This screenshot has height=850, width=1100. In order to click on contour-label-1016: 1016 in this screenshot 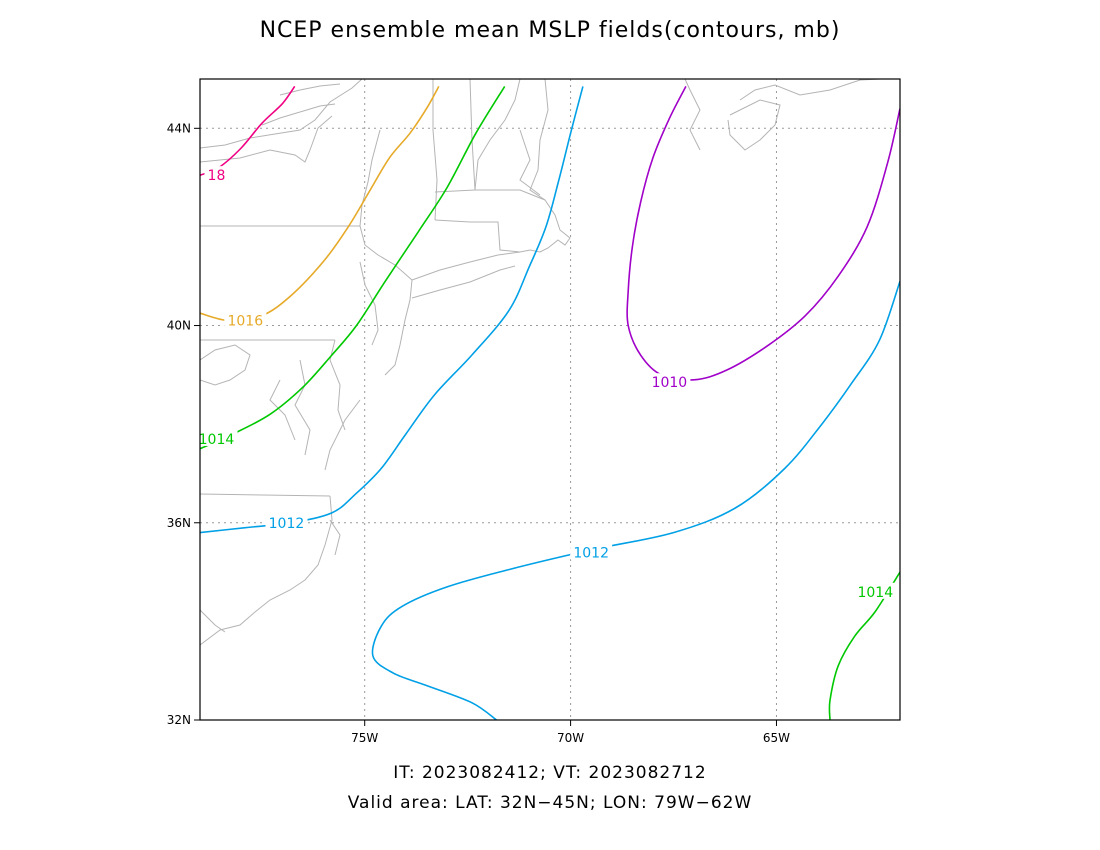, I will do `click(245, 322)`.